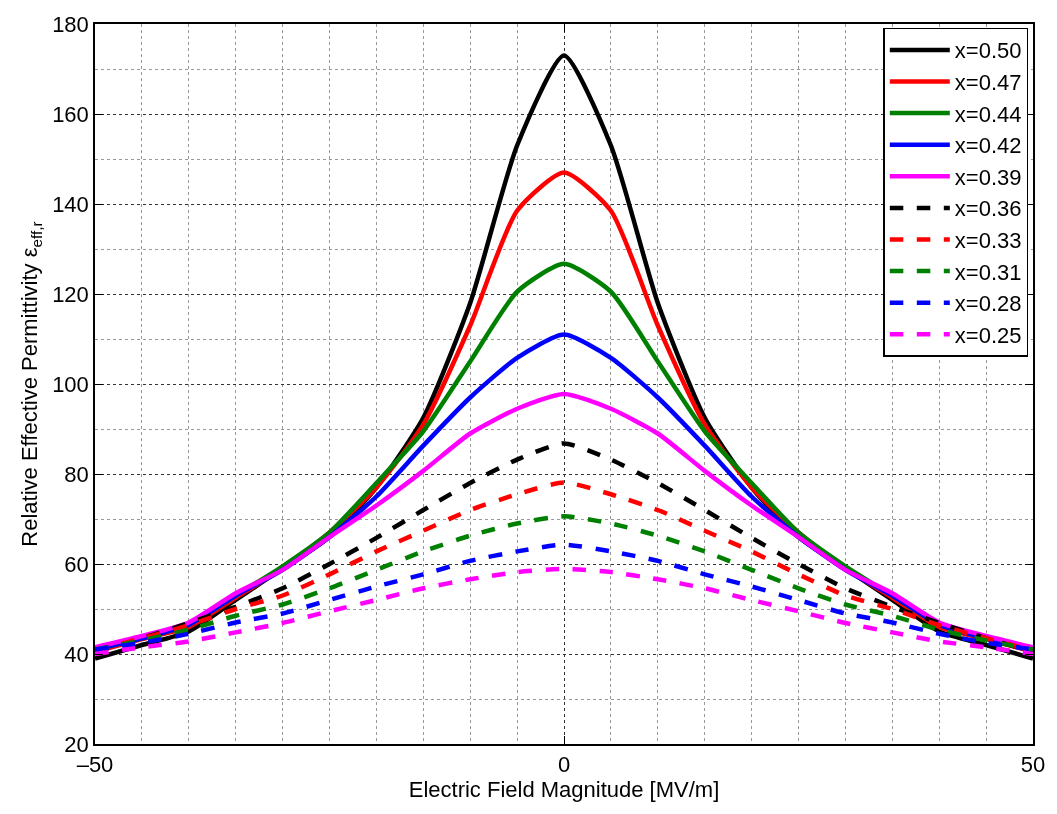 The height and width of the screenshot is (814, 1057). What do you see at coordinates (76, 564) in the screenshot?
I see `y-tick-label: 60` at bounding box center [76, 564].